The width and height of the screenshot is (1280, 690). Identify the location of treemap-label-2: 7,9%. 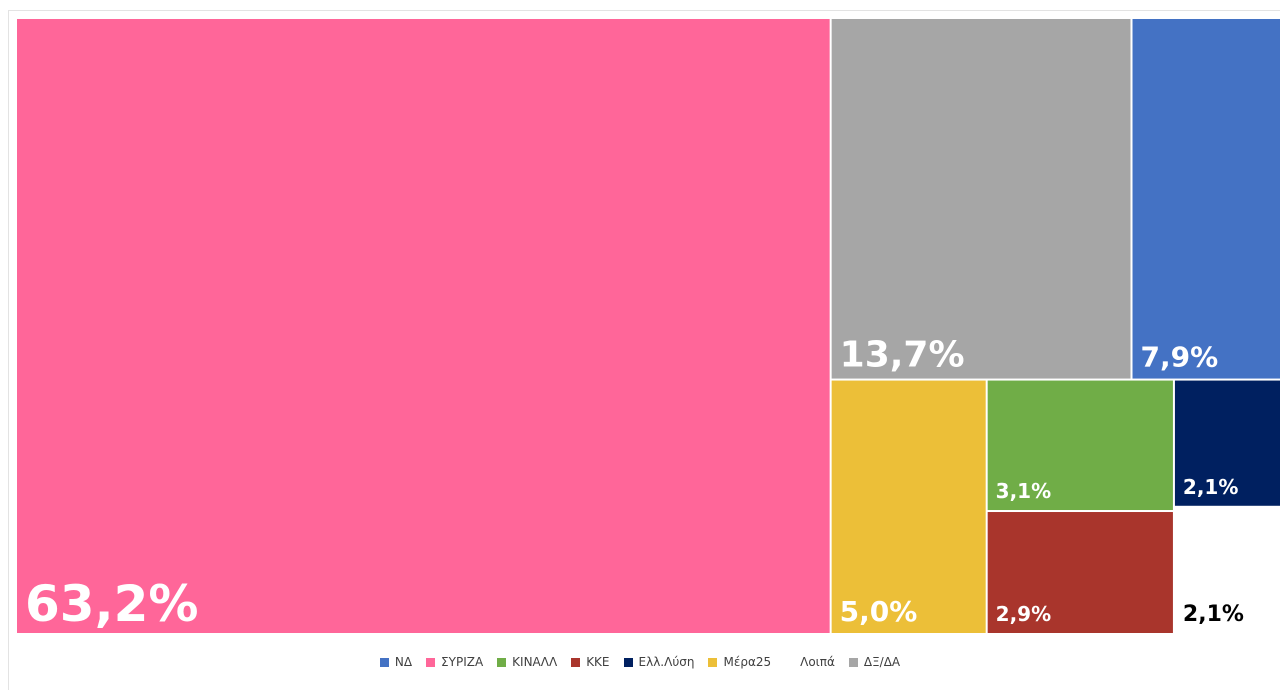
(1180, 357).